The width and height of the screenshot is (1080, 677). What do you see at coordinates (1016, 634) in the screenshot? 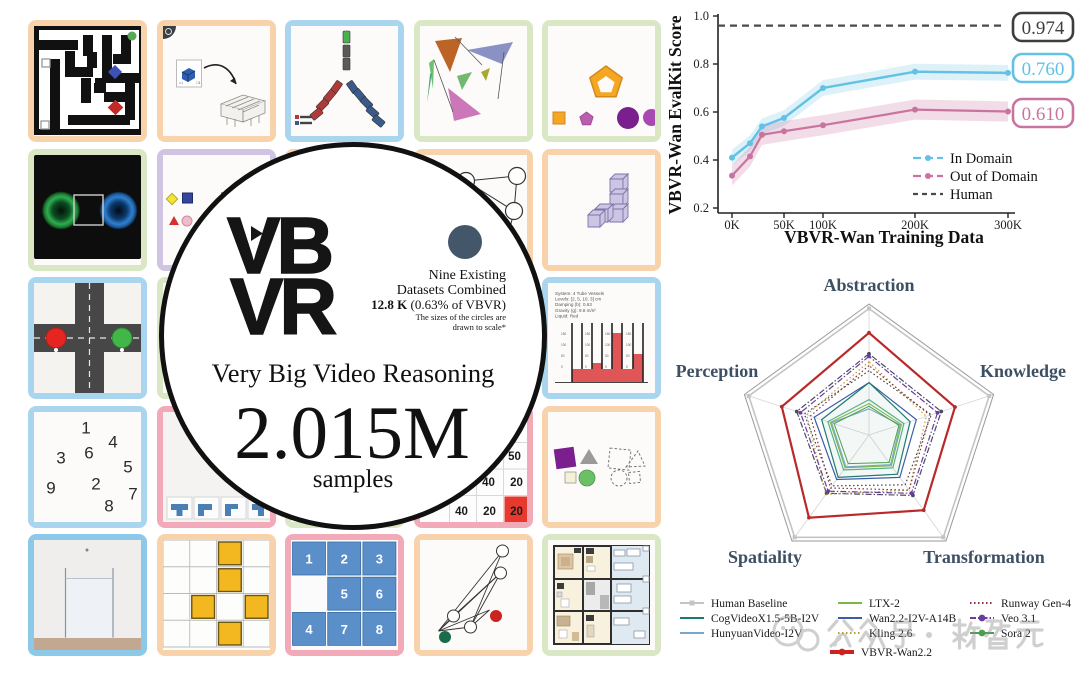
I see `svg-text: Sora 2` at bounding box center [1016, 634].